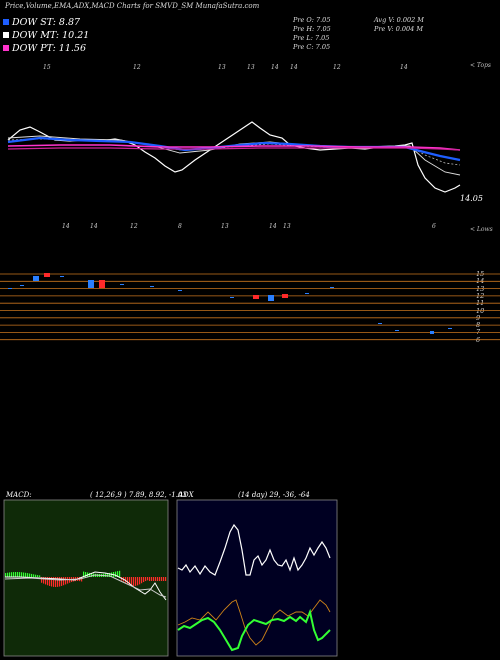 This screenshot has width=500, height=660. I want to click on mark-label: 15, so click(47, 67).